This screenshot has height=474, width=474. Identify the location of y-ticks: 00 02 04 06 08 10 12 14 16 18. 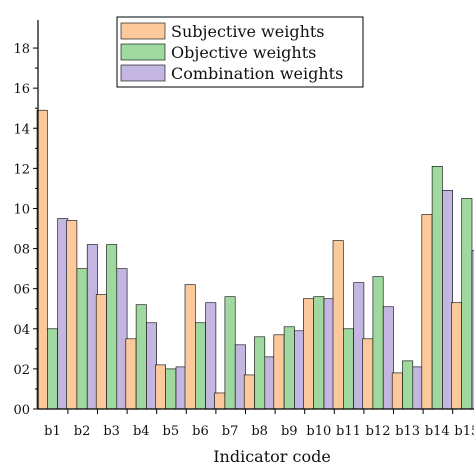
(25, 230).